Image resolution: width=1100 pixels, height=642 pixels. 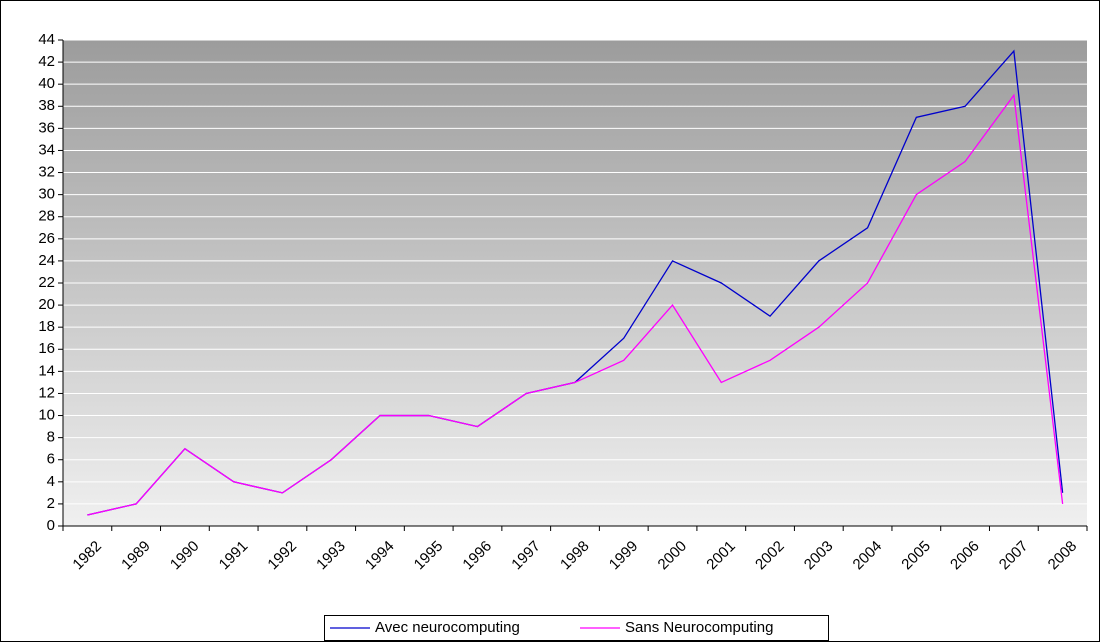 I want to click on y-tick-label: 34, so click(x=46, y=149).